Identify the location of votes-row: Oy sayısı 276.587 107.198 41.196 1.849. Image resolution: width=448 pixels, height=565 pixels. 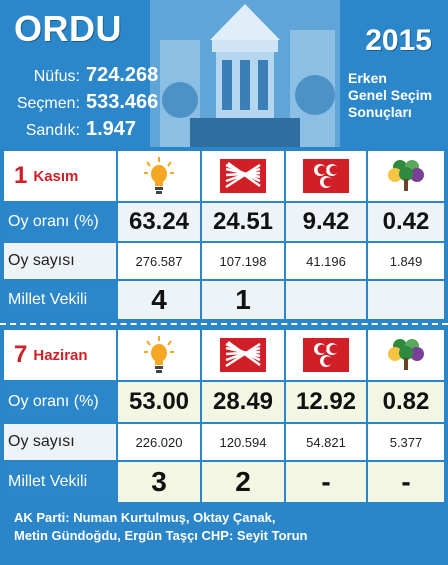
(224, 261).